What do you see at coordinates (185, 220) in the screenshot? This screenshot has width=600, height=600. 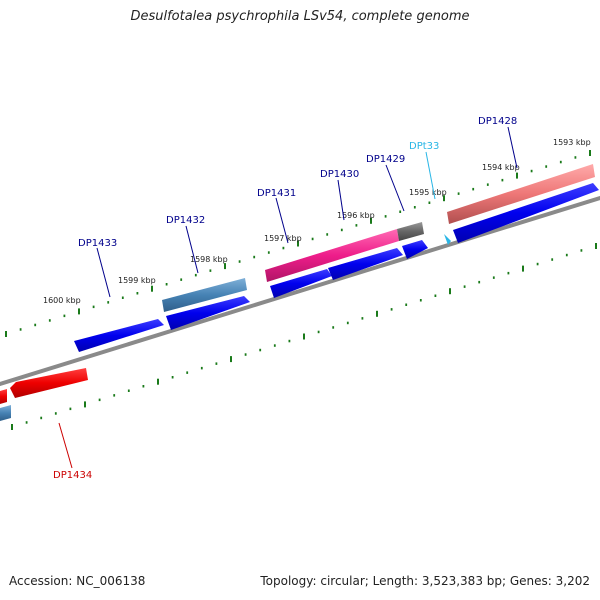 I see `gene-label: DP1432` at bounding box center [185, 220].